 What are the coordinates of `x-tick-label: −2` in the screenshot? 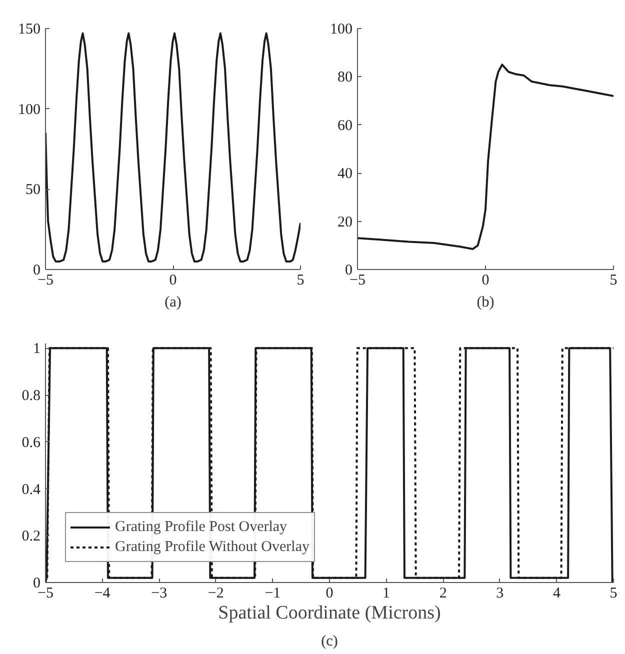 It's located at (216, 594).